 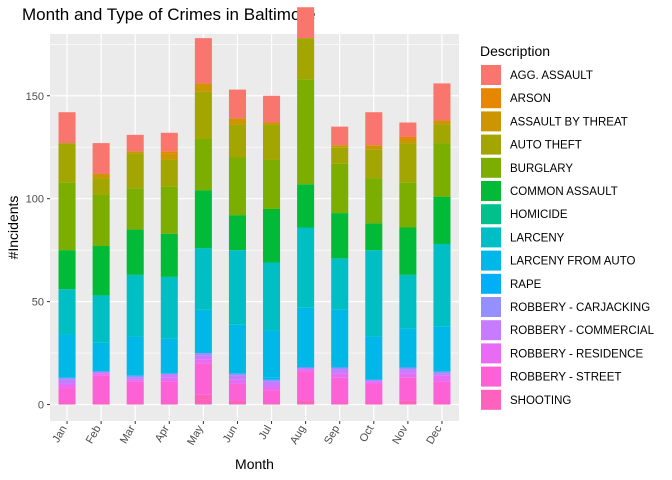 I want to click on legend-item: LARCENY FROM AUTO, so click(x=558, y=260).